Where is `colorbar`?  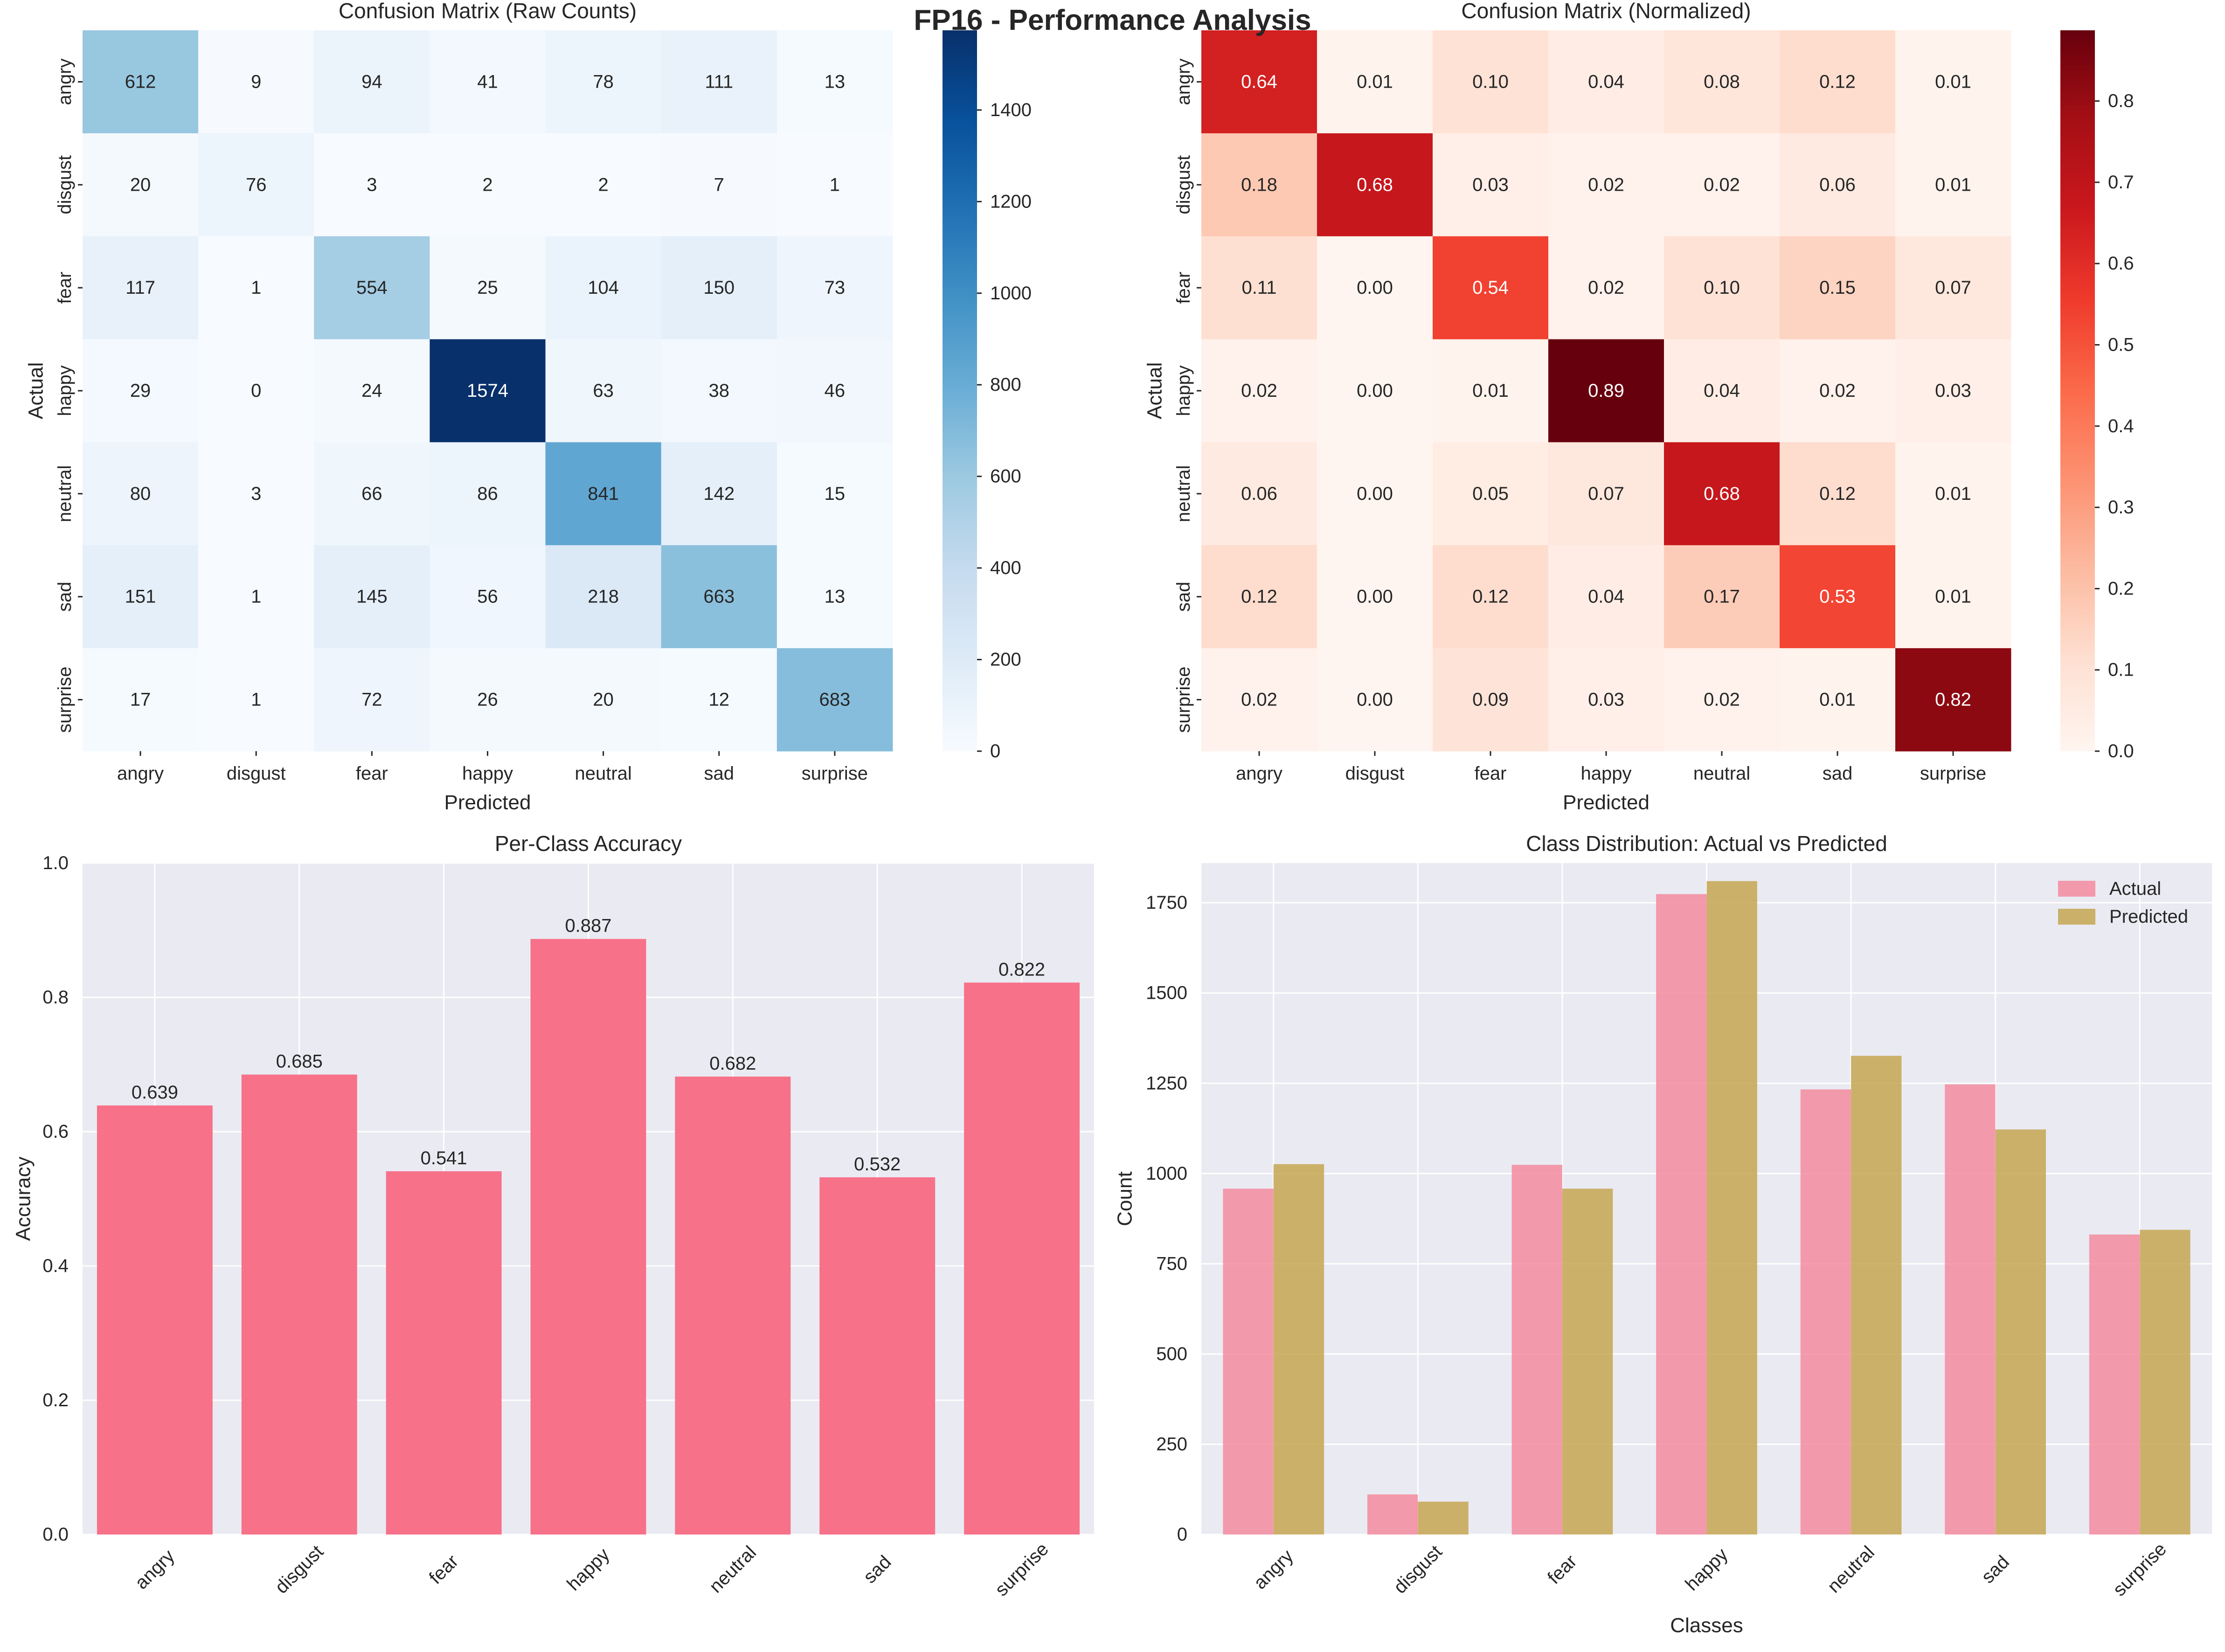
colorbar is located at coordinates (2078, 390).